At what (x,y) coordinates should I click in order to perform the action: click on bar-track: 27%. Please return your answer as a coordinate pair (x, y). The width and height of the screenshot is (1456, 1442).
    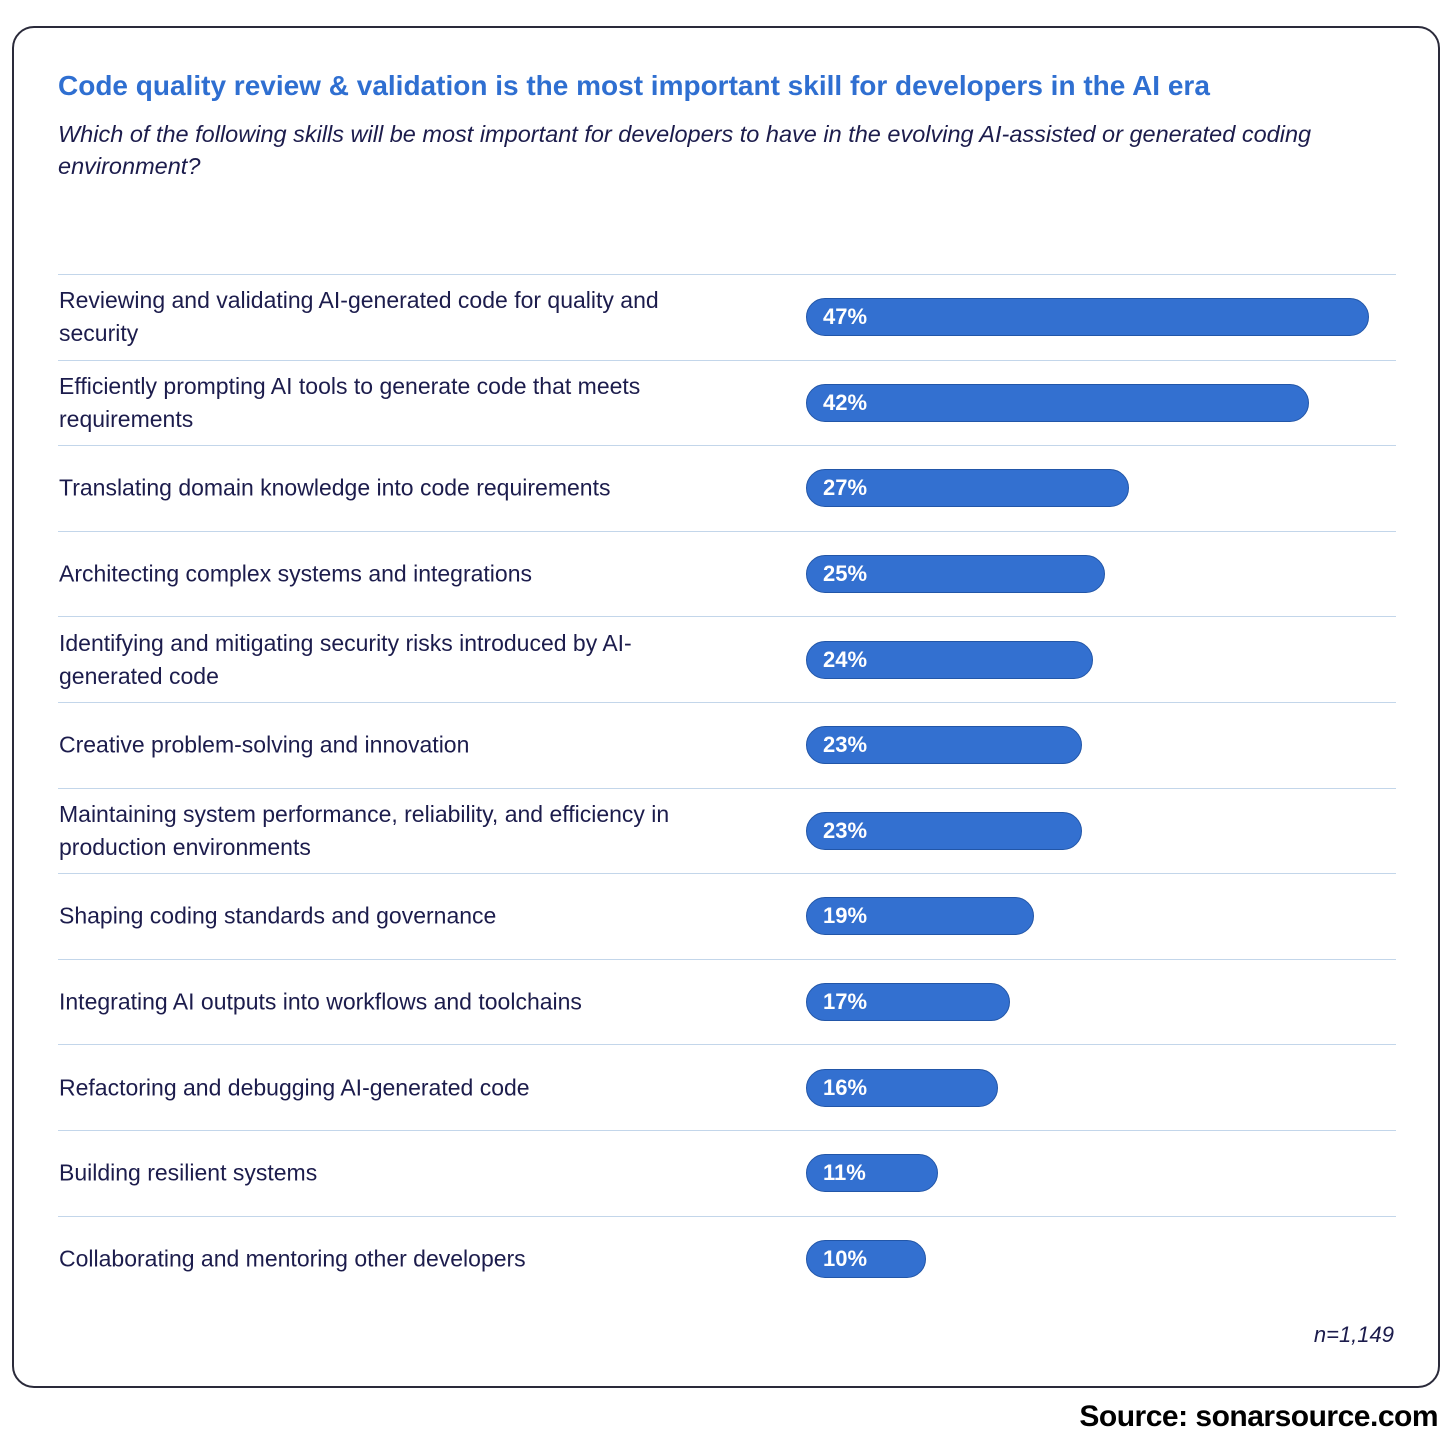
    Looking at the image, I should click on (1087, 488).